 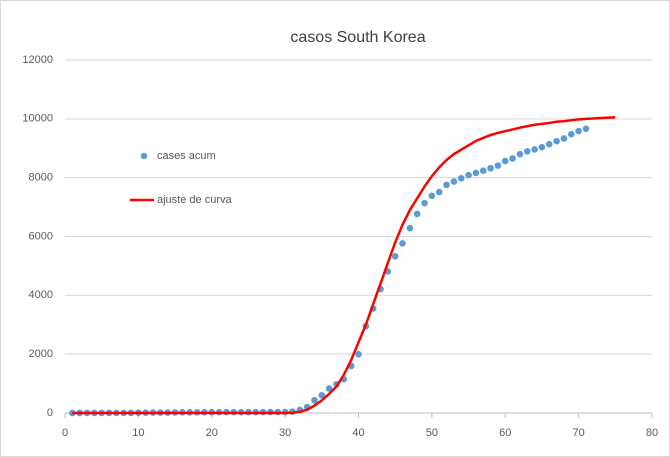 I want to click on x-tick-label: 10, so click(x=138, y=433).